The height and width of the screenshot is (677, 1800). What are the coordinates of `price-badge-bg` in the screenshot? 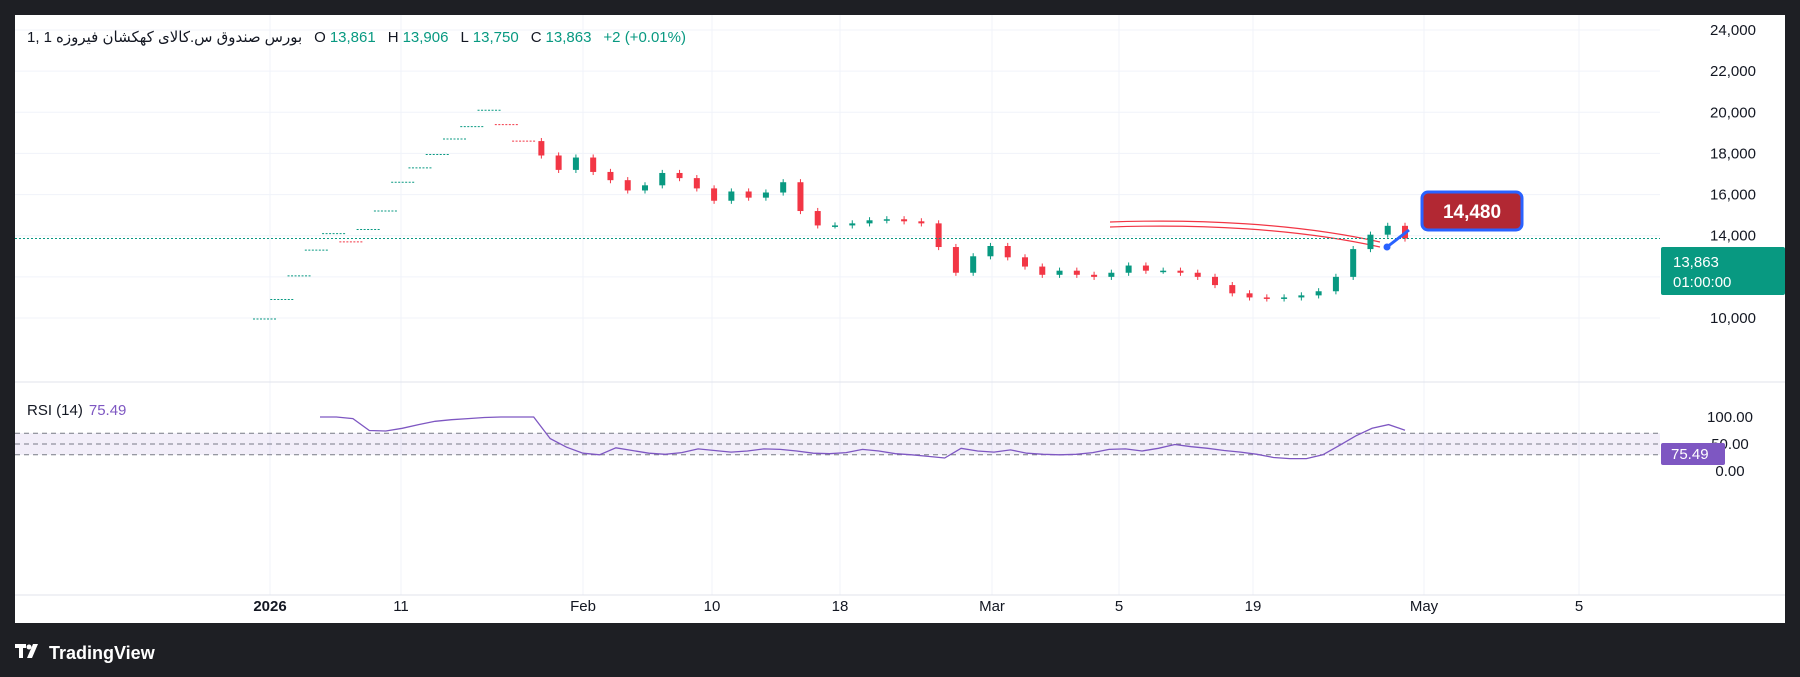 It's located at (1723, 271).